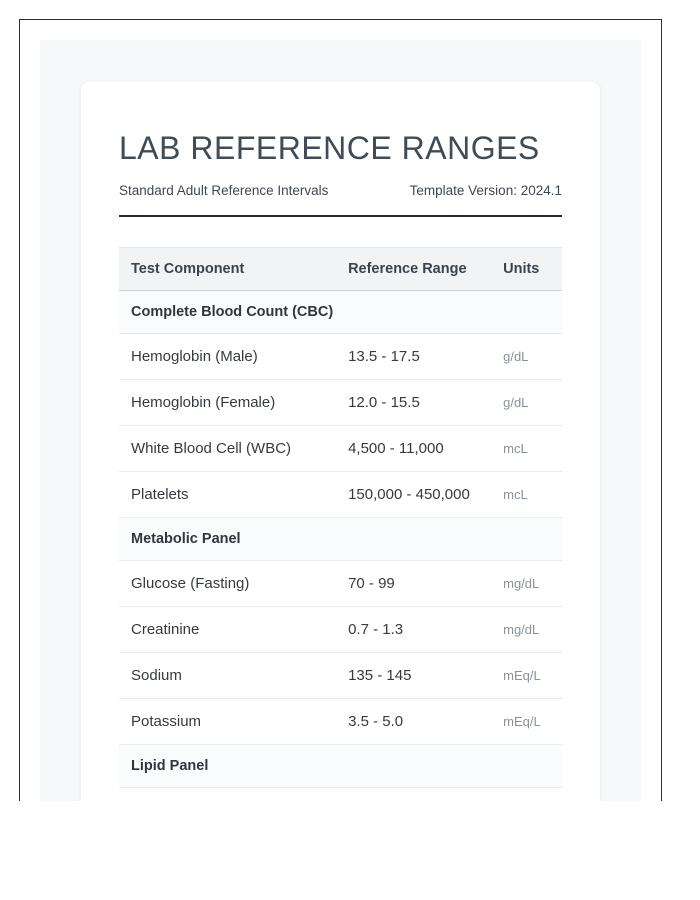 This screenshot has height=900, width=700. I want to click on table-row: Creatinine 0.7 - 1.3 mg/dL, so click(340, 629).